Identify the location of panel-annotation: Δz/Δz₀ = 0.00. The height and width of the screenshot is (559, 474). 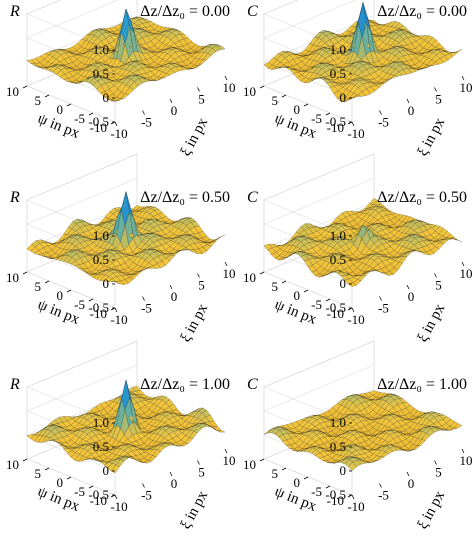
(422, 11).